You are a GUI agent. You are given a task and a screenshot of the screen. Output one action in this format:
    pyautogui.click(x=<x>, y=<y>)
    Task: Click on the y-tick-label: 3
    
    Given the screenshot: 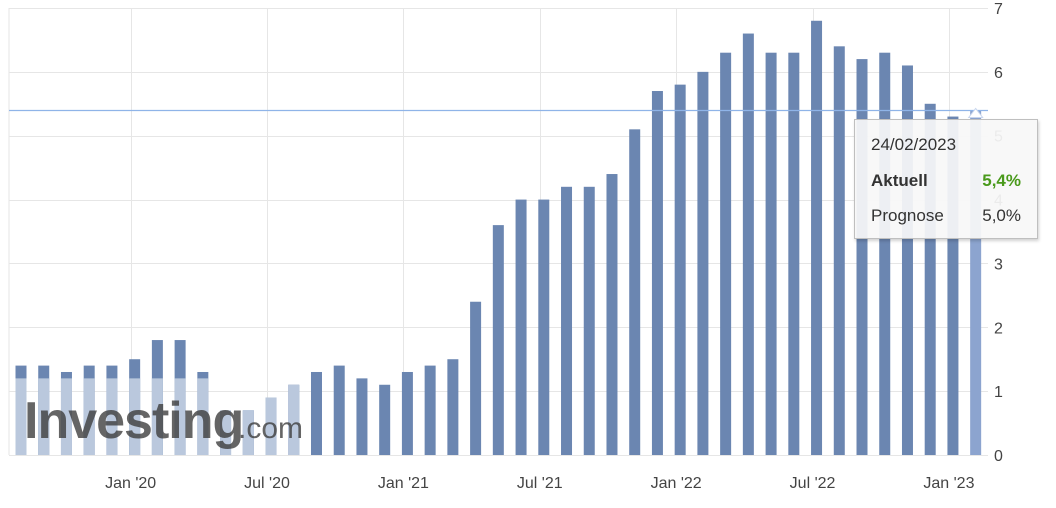 What is the action you would take?
    pyautogui.click(x=998, y=264)
    